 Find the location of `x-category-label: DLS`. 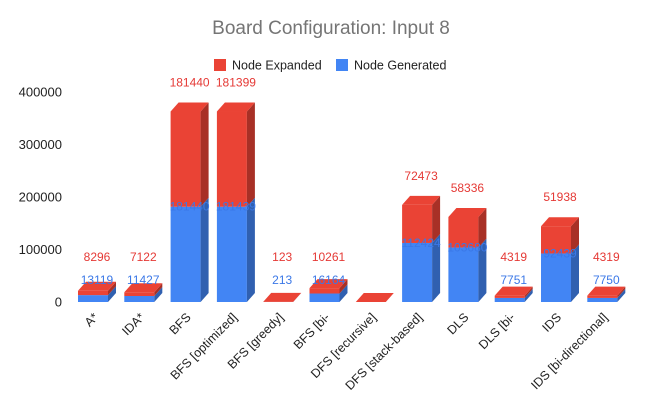

x-category-label: DLS is located at coordinates (457, 323).